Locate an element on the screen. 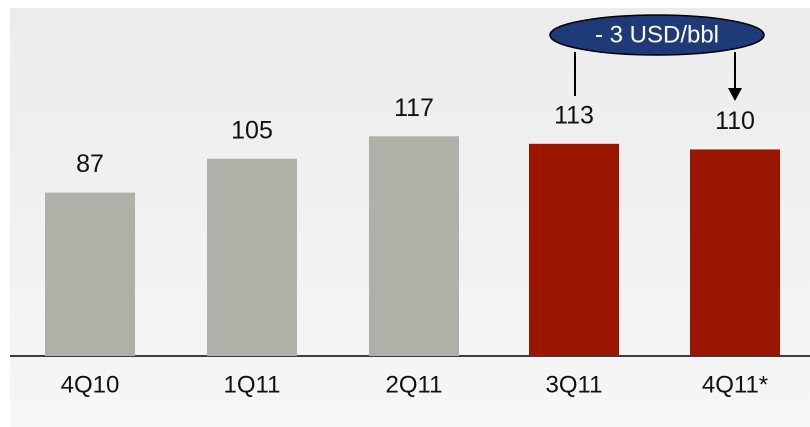  value-label: 87 is located at coordinates (90, 164).